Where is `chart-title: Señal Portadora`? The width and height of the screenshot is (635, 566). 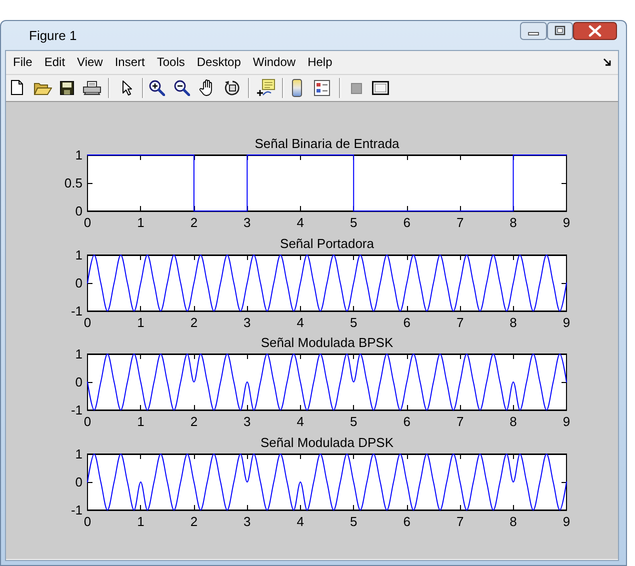
chart-title: Señal Portadora is located at coordinates (327, 243).